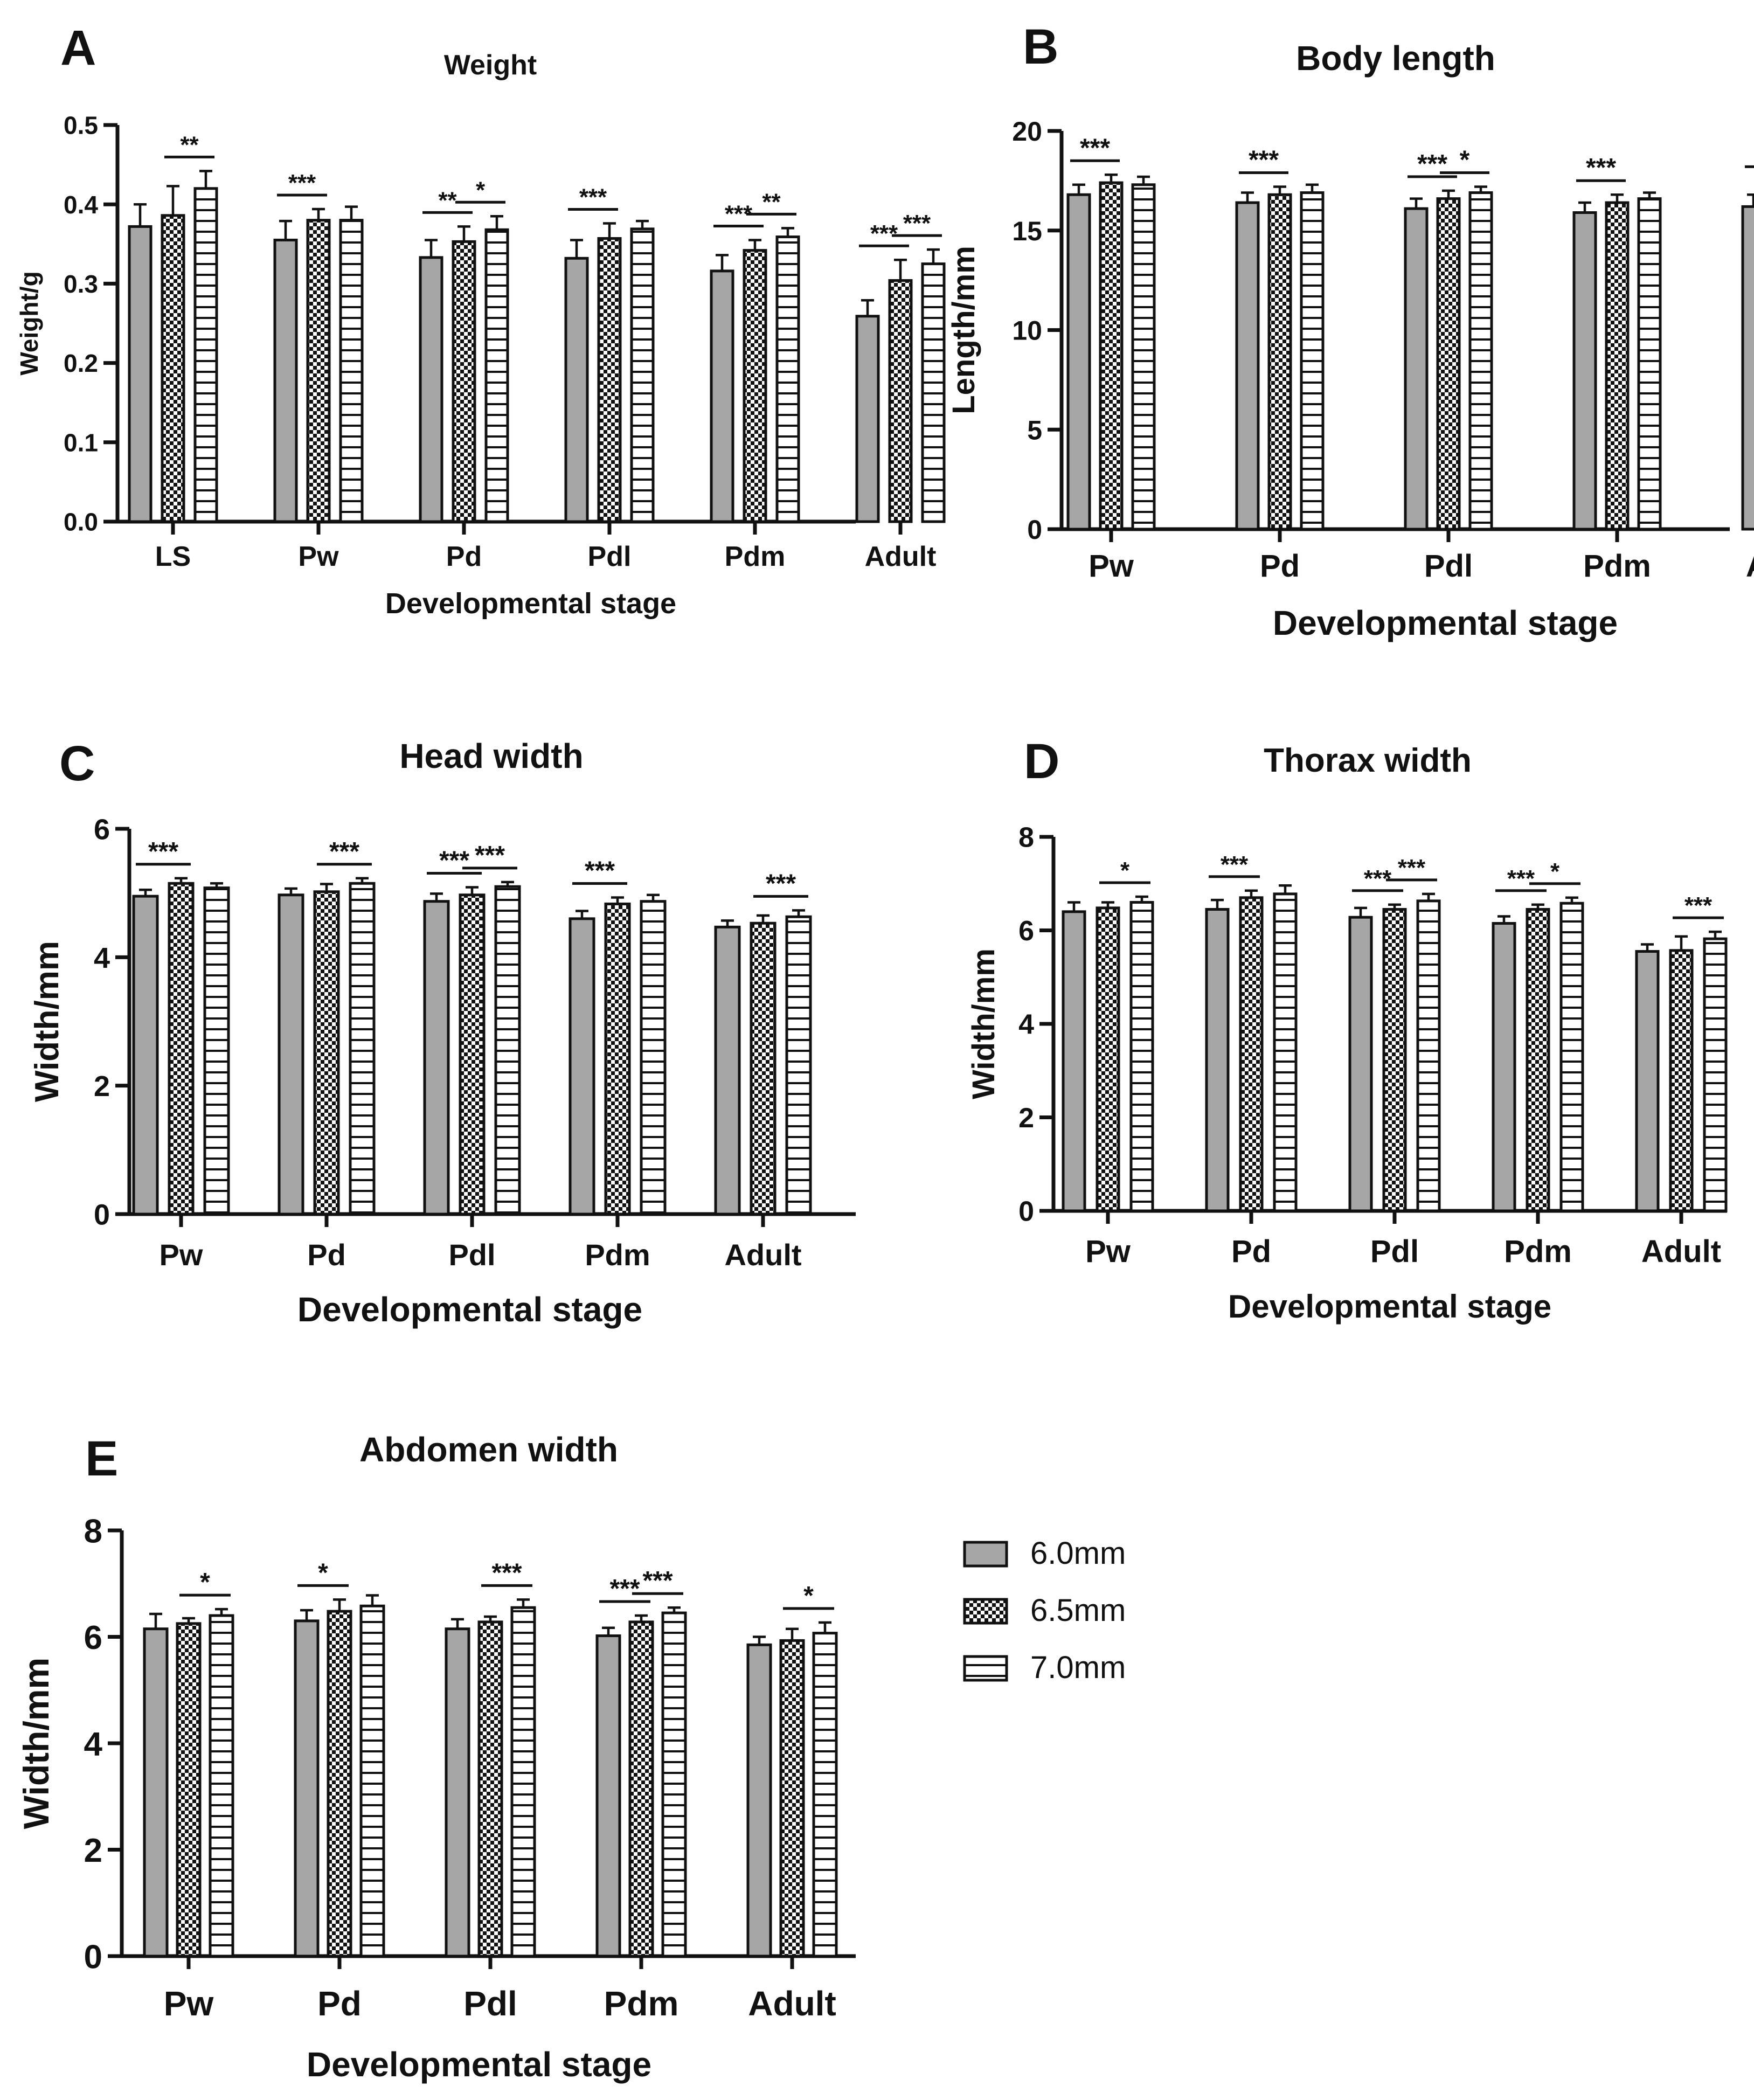  What do you see at coordinates (93, 1531) in the screenshot?
I see `y-tick-label: 8` at bounding box center [93, 1531].